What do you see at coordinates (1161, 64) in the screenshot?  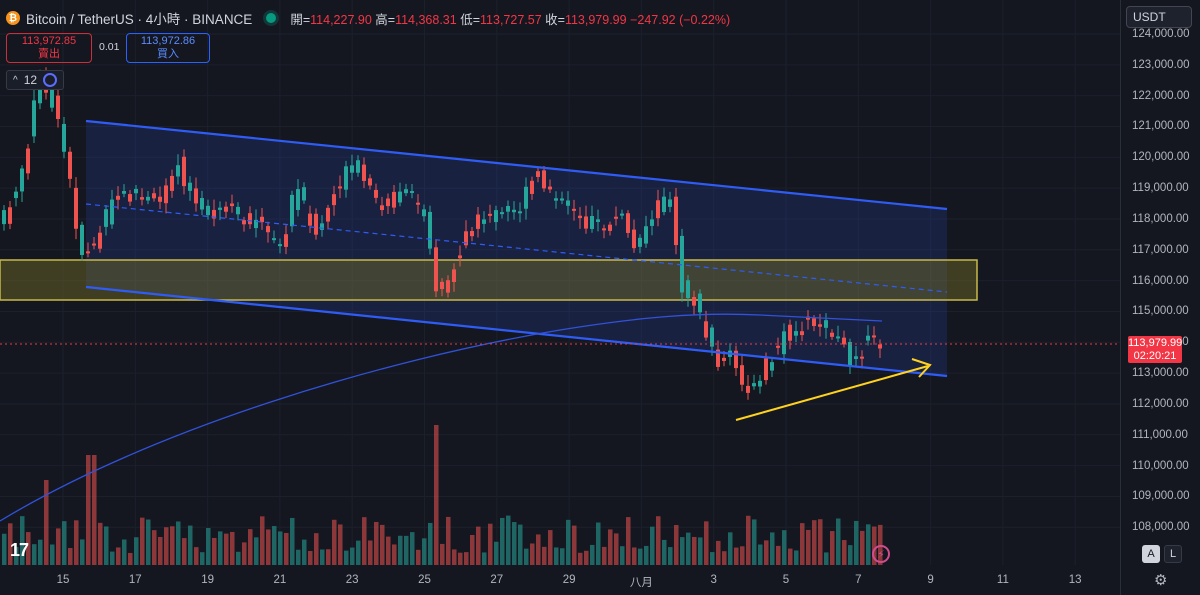 I see `price-tick: 123,000.00` at bounding box center [1161, 64].